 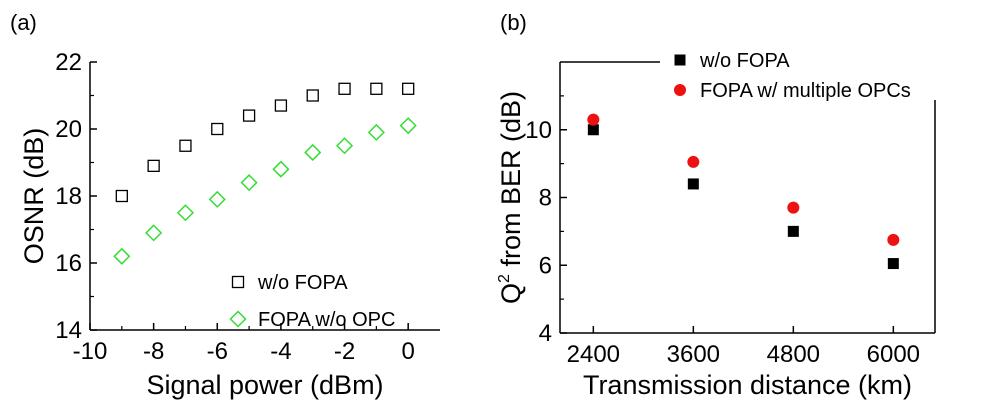 What do you see at coordinates (68, 129) in the screenshot?
I see `y-tick-label: 20` at bounding box center [68, 129].